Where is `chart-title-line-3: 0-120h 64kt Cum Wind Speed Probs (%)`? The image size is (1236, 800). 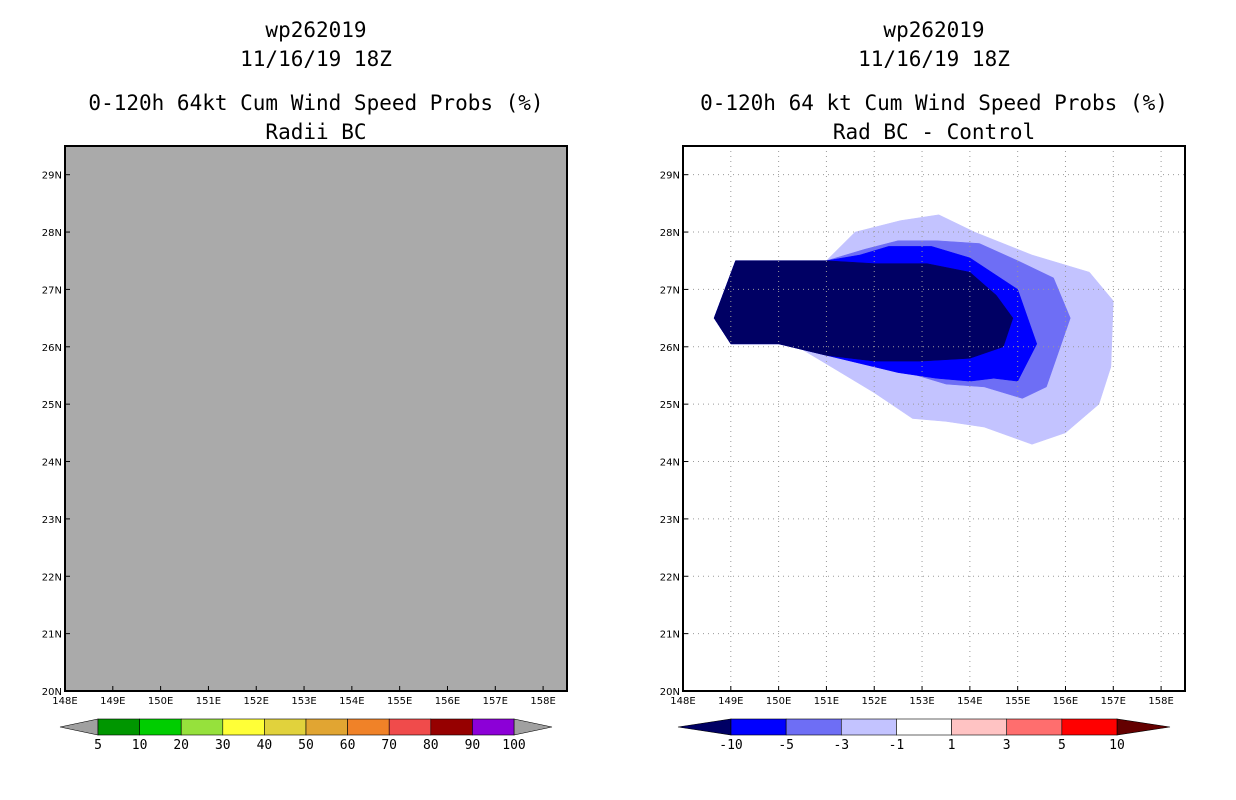
chart-title-line-3: 0-120h 64kt Cum Wind Speed Probs (%) is located at coordinates (315, 103).